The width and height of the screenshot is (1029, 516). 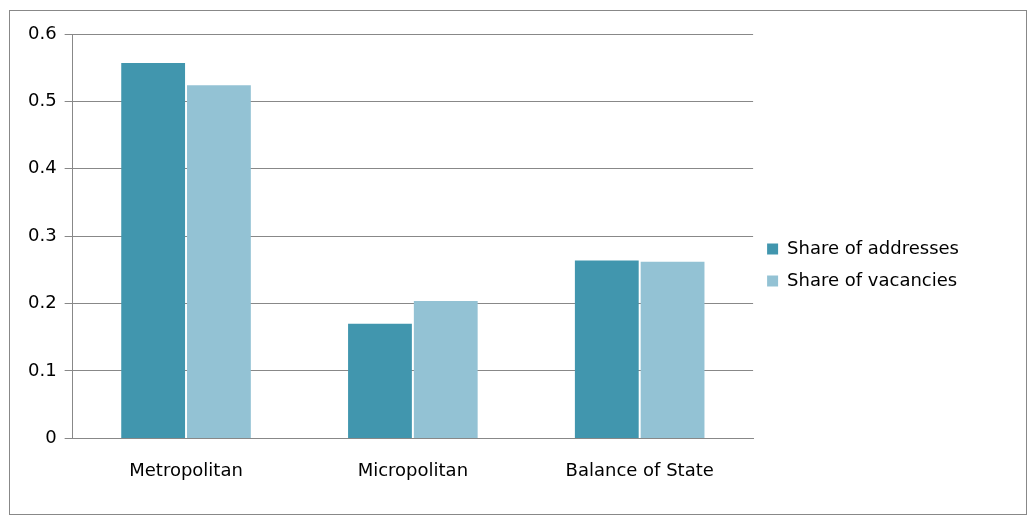 I want to click on legend-label: Share of addresses, so click(x=873, y=247).